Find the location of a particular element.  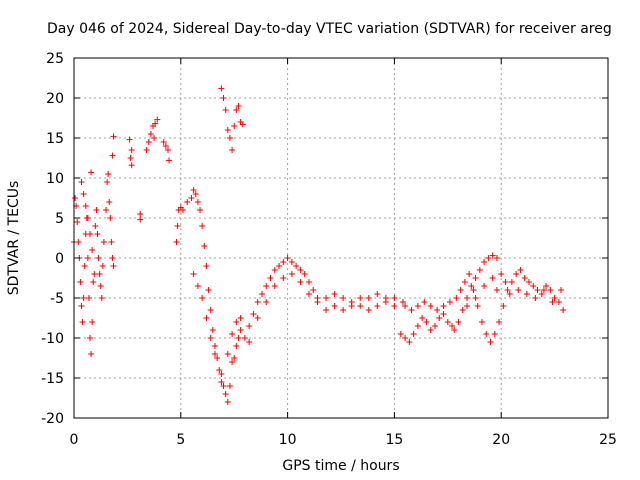

y-tick-label: 25 is located at coordinates (55, 59).